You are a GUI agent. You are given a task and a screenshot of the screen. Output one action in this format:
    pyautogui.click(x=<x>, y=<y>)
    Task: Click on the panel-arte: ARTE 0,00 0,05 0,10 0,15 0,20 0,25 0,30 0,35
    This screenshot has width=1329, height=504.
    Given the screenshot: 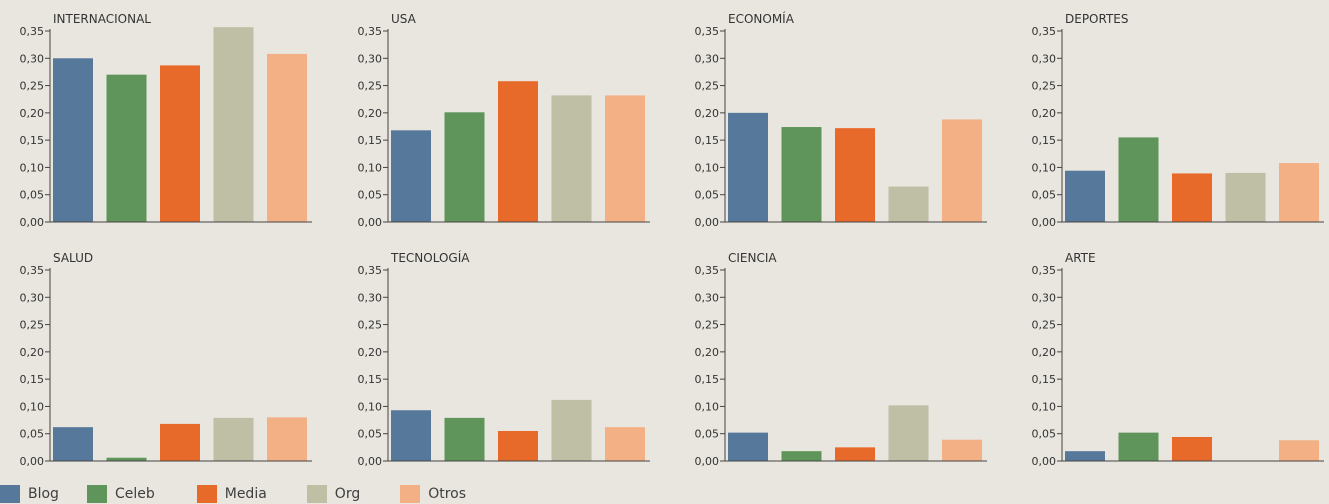 What is the action you would take?
    pyautogui.click(x=1178, y=359)
    